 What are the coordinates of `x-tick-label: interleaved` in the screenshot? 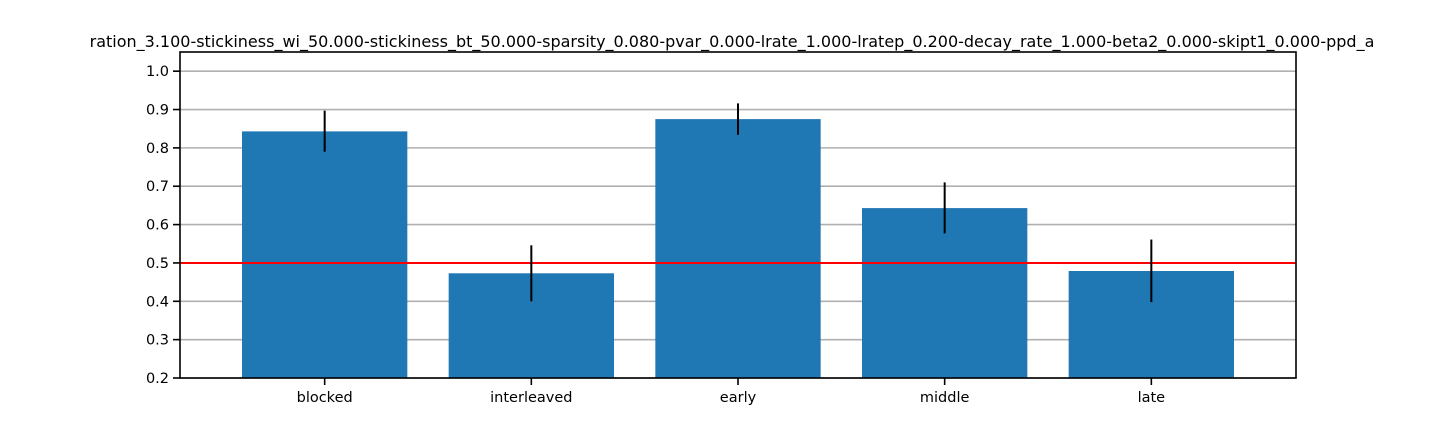 It's located at (531, 398).